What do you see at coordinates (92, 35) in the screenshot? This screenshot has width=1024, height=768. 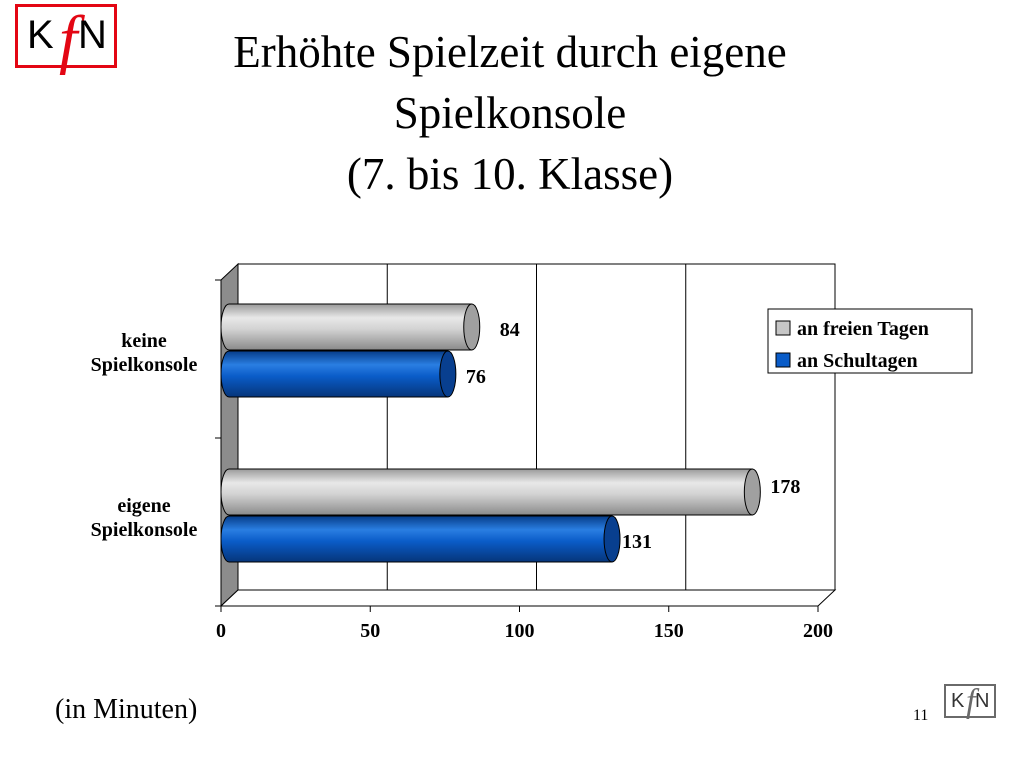 I see `logo-letter-n: N` at bounding box center [92, 35].